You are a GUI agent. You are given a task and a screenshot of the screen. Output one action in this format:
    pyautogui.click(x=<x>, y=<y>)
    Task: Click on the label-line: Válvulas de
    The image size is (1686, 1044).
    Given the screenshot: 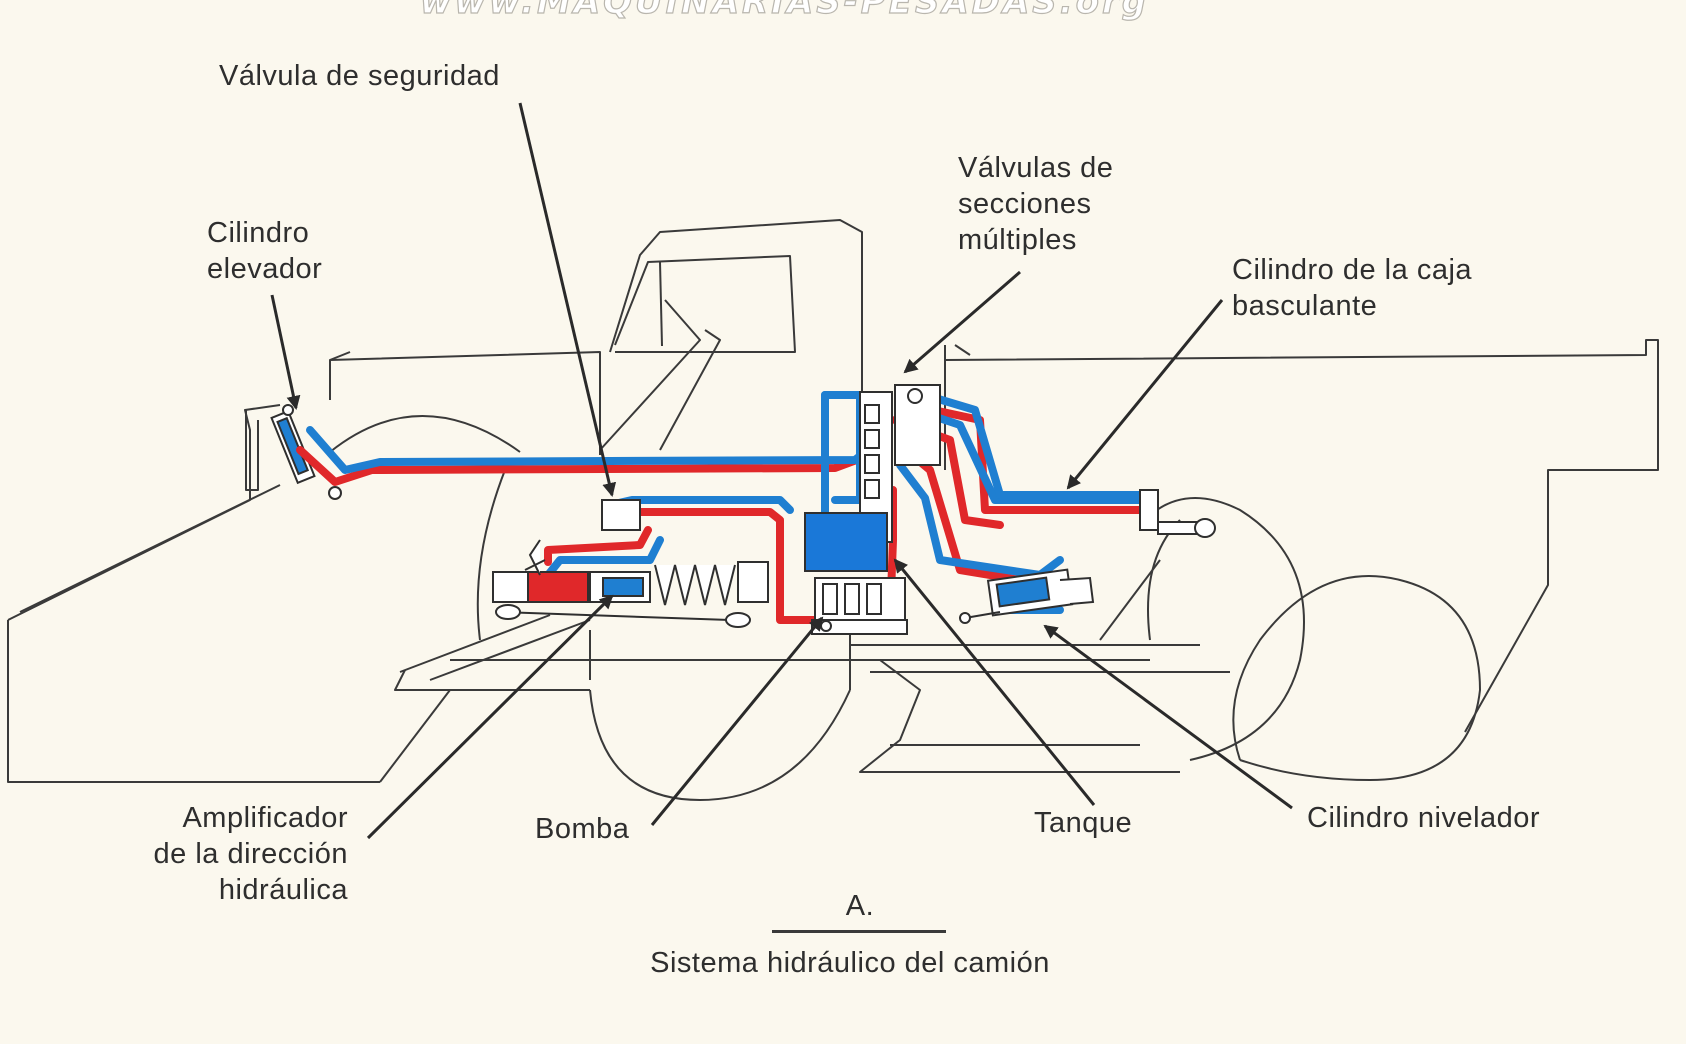 What is the action you would take?
    pyautogui.click(x=1036, y=168)
    